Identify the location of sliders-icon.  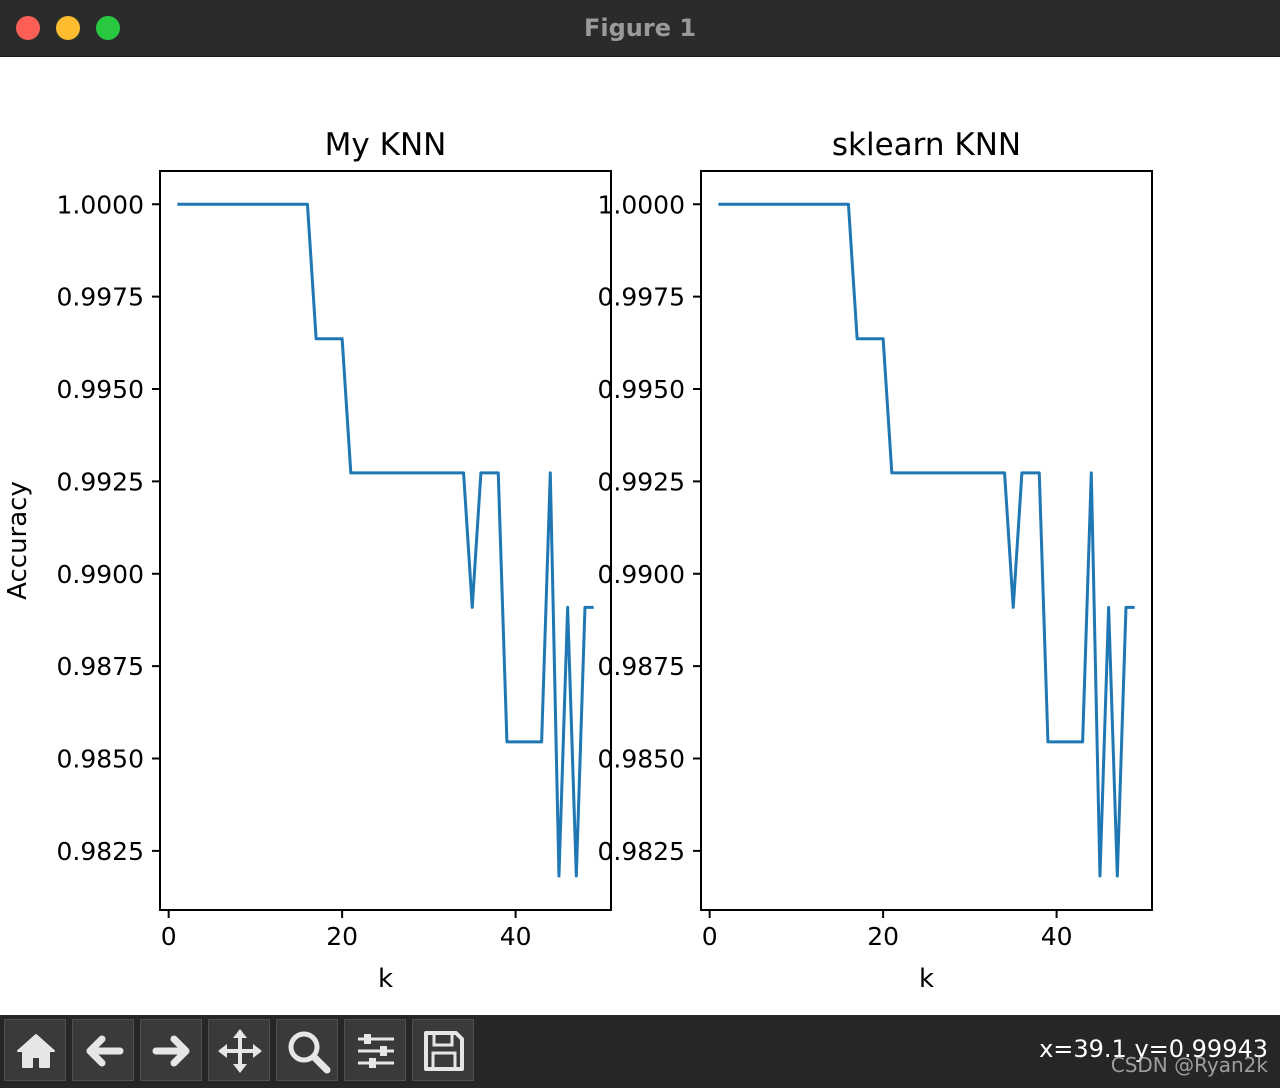
(376, 1051).